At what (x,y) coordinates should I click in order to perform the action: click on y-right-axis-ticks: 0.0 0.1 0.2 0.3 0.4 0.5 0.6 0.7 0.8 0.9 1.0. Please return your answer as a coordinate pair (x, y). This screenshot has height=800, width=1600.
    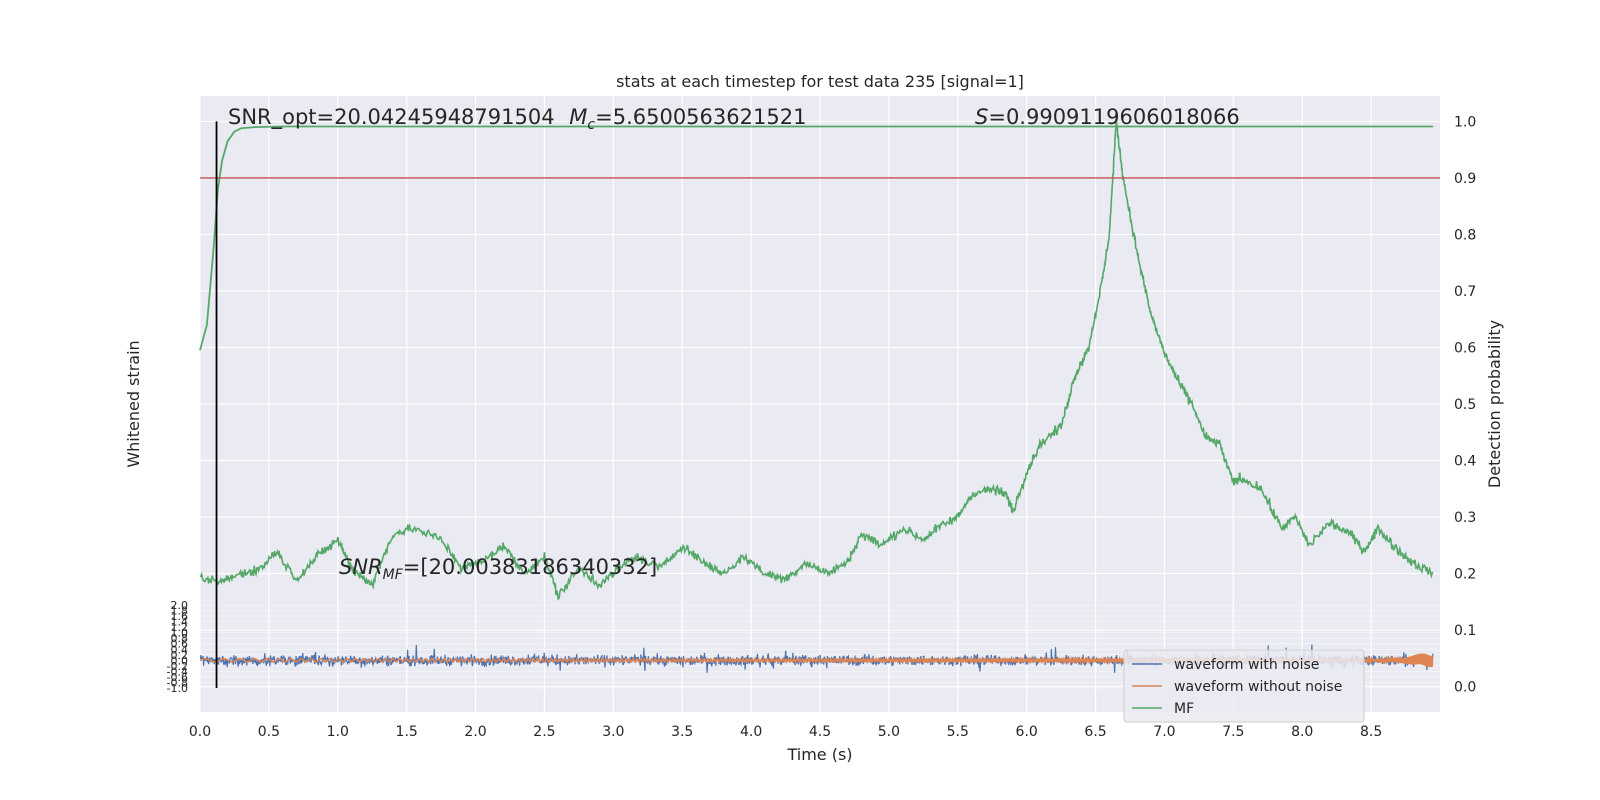
    Looking at the image, I should click on (1465, 404).